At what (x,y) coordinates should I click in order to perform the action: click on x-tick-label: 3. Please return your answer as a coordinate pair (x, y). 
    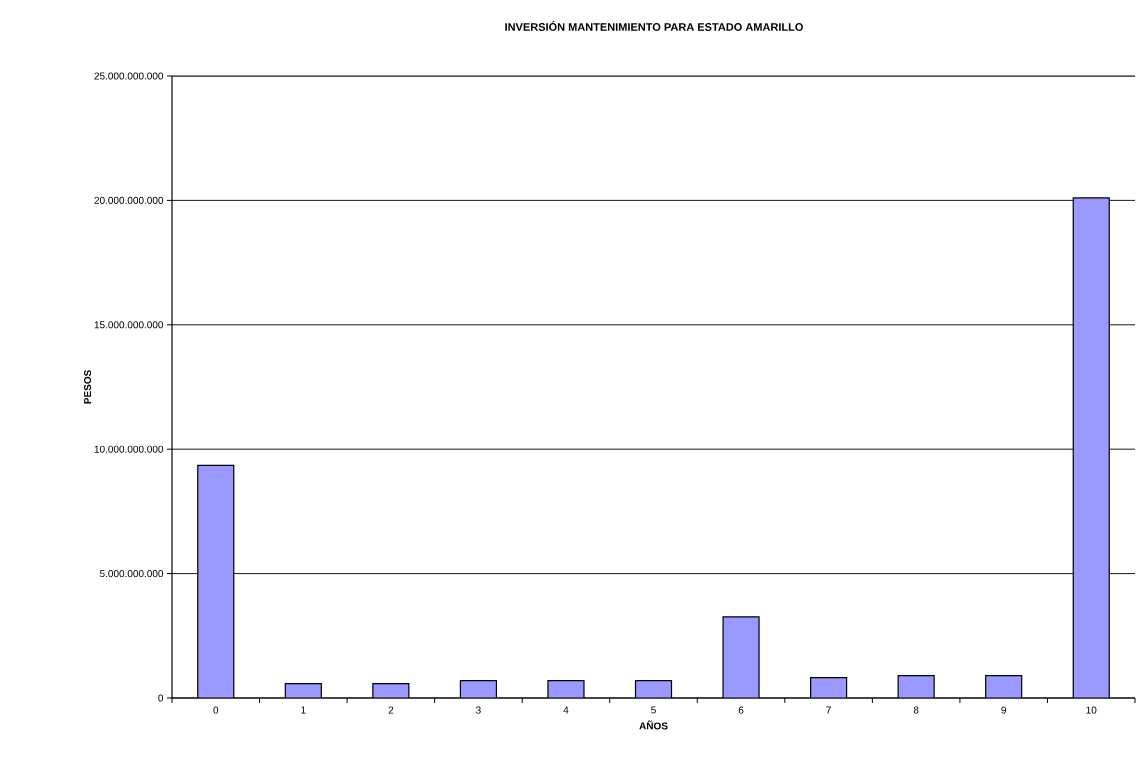
    Looking at the image, I should click on (478, 710).